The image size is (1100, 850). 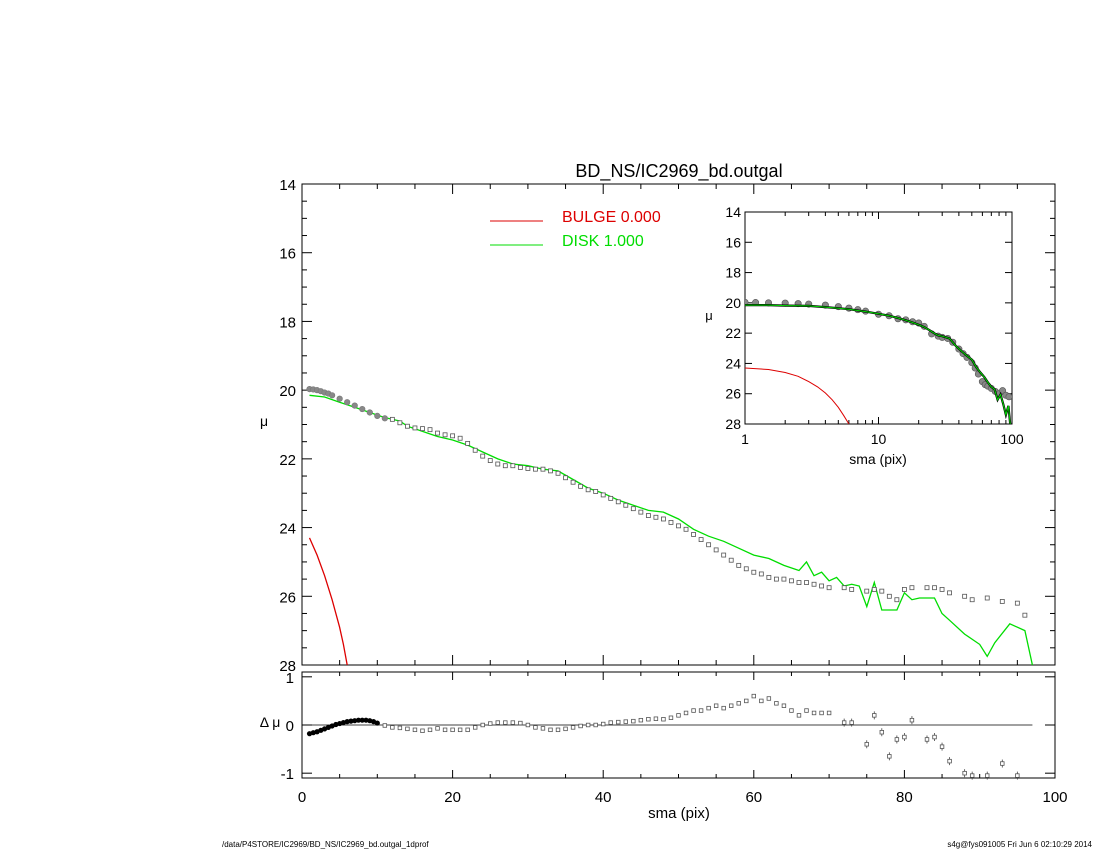 What do you see at coordinates (667, 736) in the screenshot?
I see `residual-plot-marks` at bounding box center [667, 736].